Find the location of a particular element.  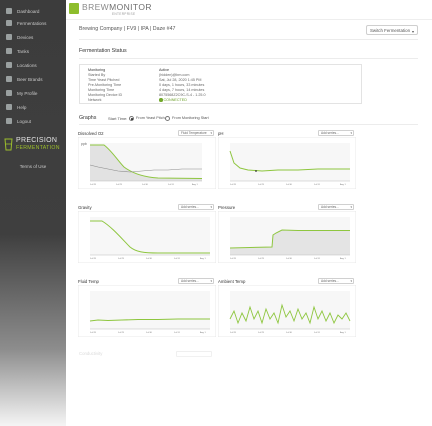

device-icon is located at coordinates (9, 37).